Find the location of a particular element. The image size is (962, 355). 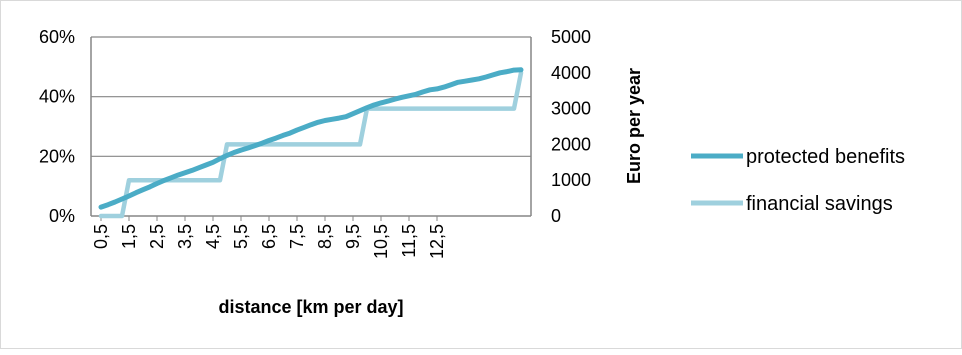

y2-tick-label: 2000 is located at coordinates (571, 144).